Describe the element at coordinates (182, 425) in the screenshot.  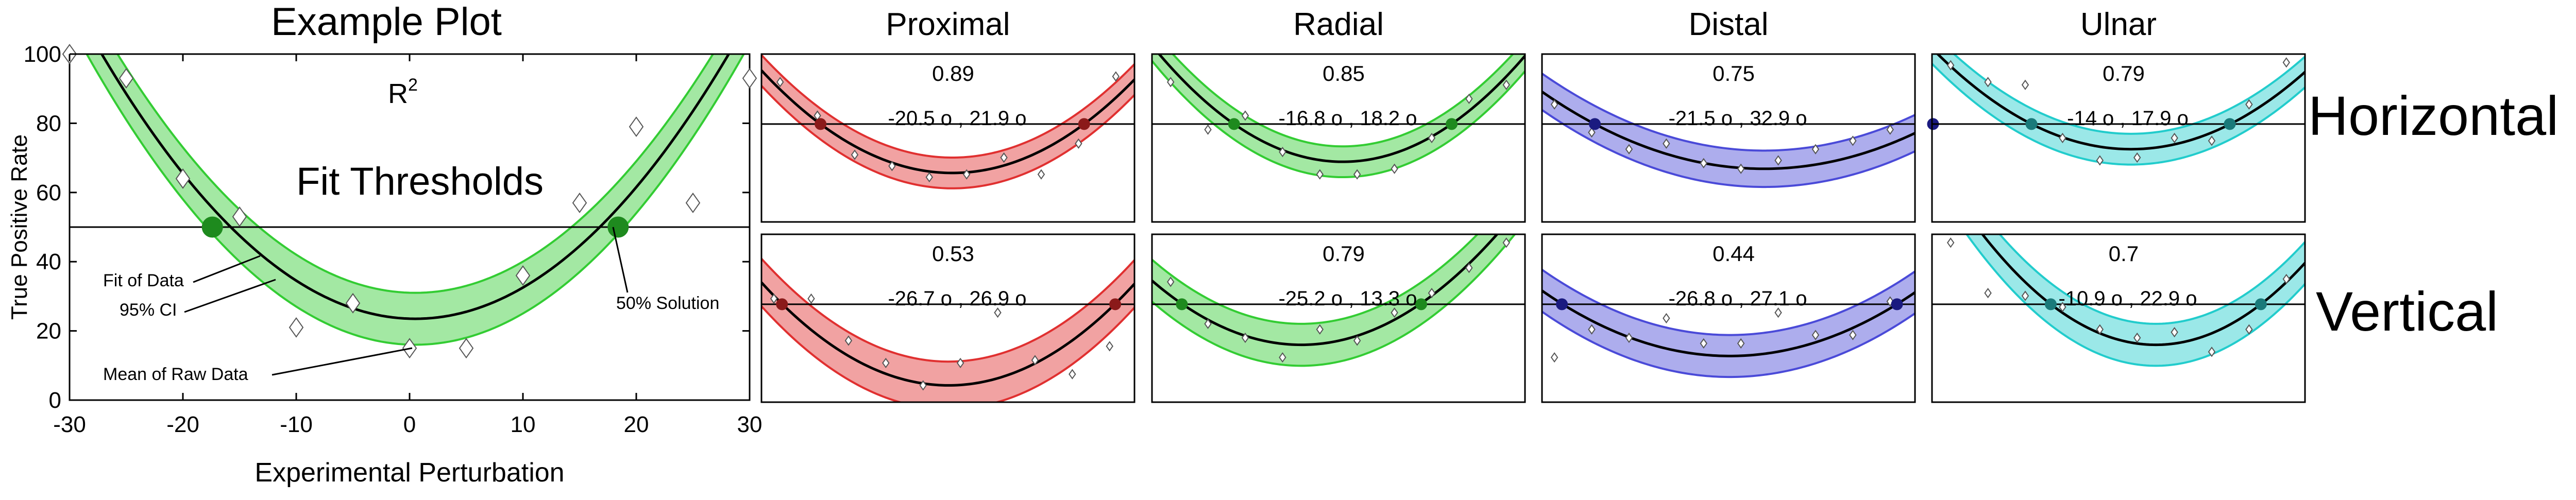
I see `x-tick-label: -20` at that location.